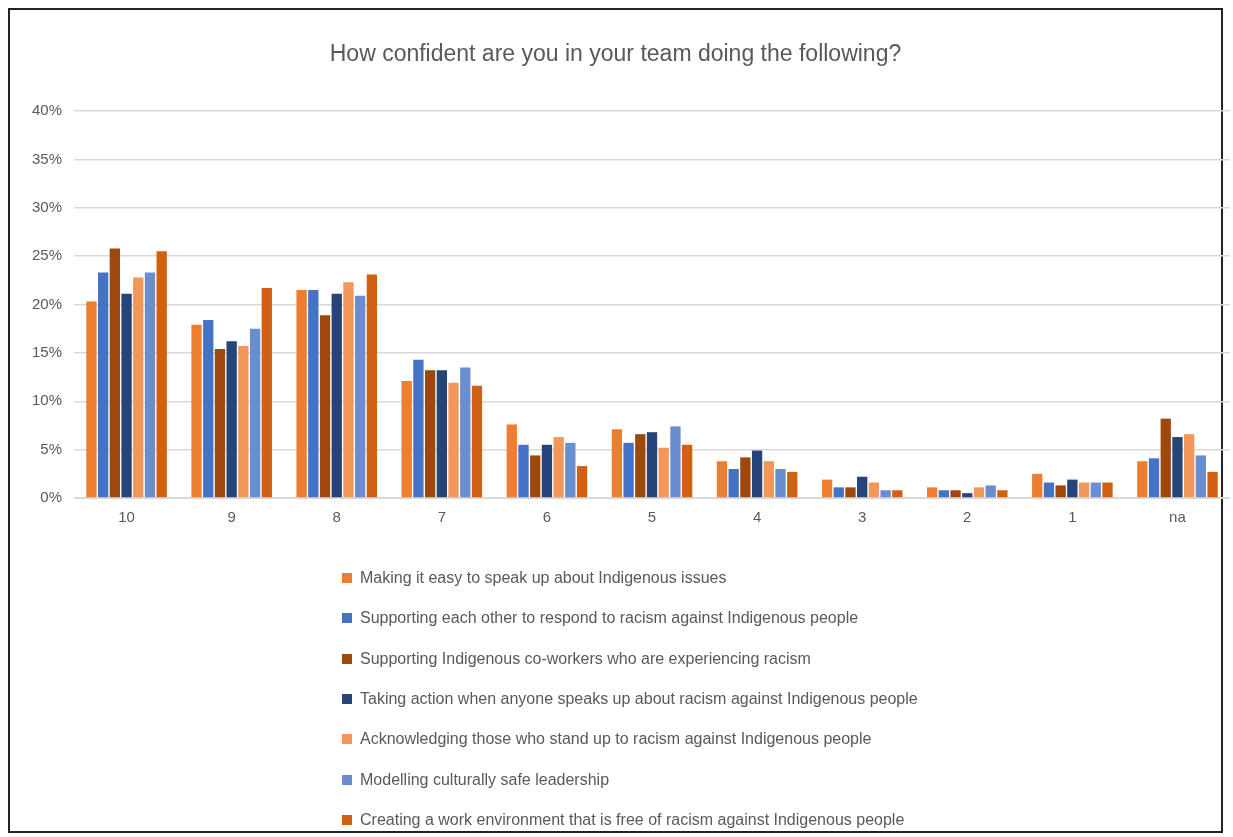 This screenshot has height=837, width=1233. What do you see at coordinates (652, 517) in the screenshot?
I see `x-tick-label: 5` at bounding box center [652, 517].